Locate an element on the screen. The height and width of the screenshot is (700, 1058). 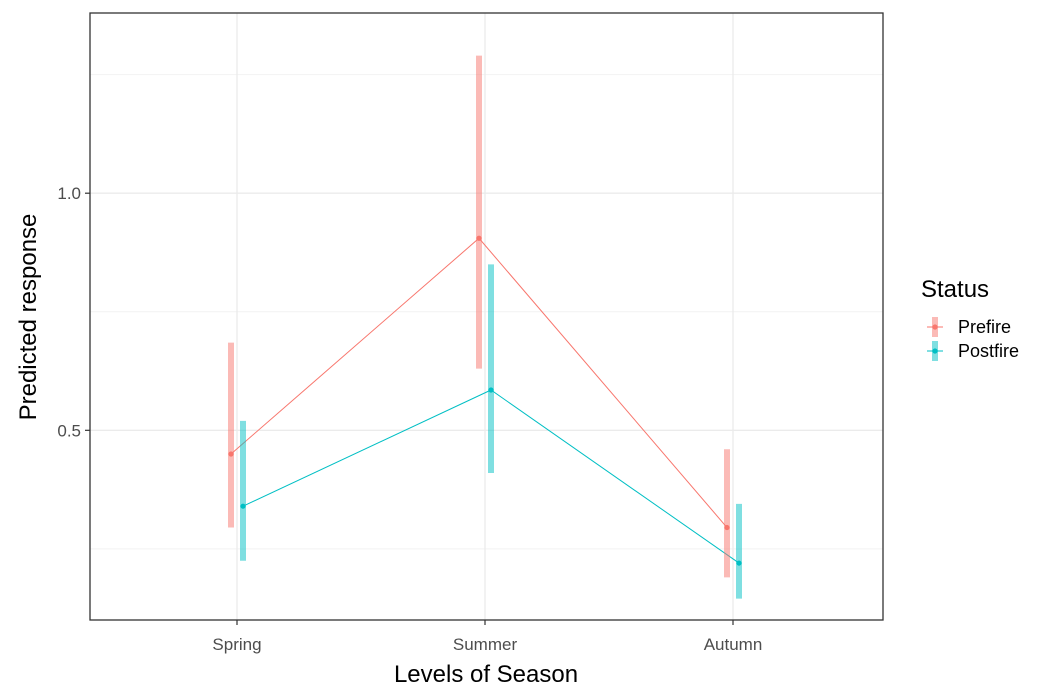
legend-keys is located at coordinates (935, 339).